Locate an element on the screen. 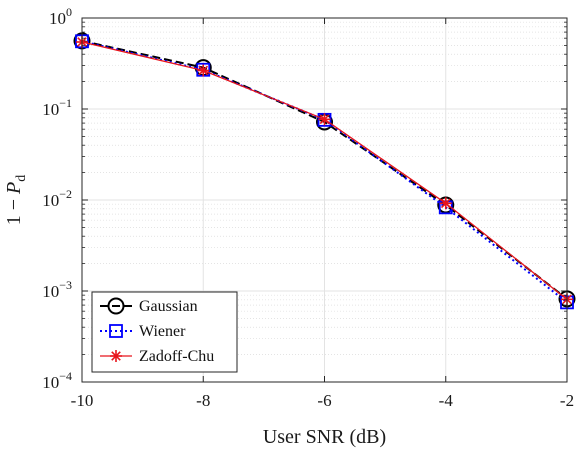 The width and height of the screenshot is (576, 450). y-tick-exponent: −2 is located at coordinates (65, 194).